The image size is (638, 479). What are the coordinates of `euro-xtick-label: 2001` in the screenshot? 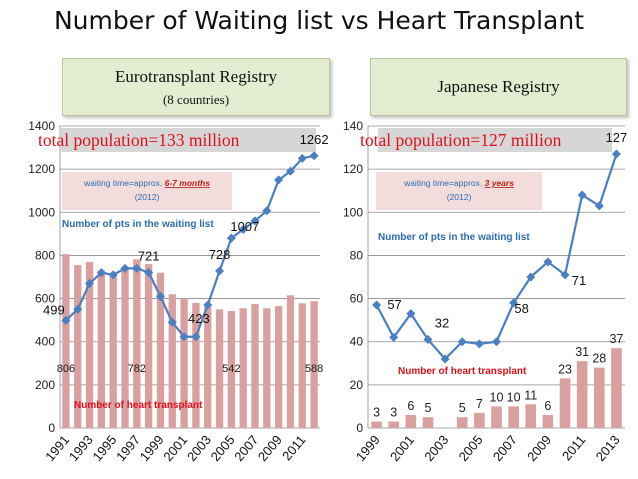 It's located at (175, 448).